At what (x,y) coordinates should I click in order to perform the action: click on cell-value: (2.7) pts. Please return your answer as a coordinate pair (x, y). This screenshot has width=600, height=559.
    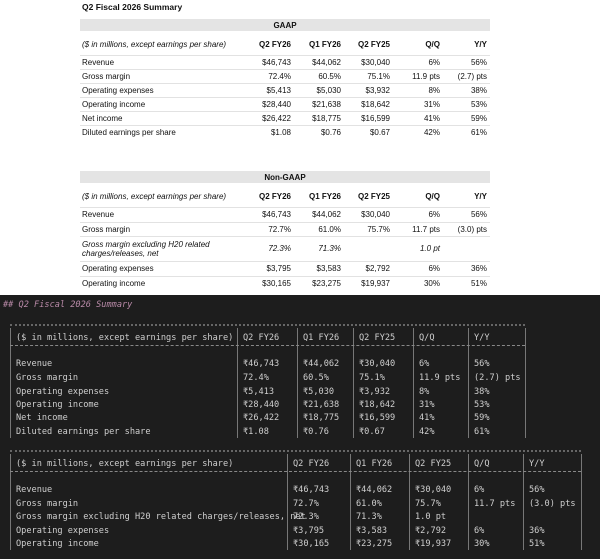
    Looking at the image, I should click on (497, 378).